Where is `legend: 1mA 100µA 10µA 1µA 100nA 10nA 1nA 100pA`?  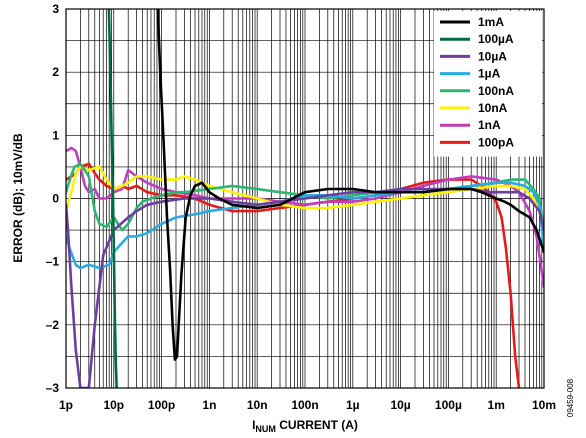
legend: 1mA 100µA 10µA 1µA 100nA 10nA 1nA 100pA is located at coordinates (488, 84).